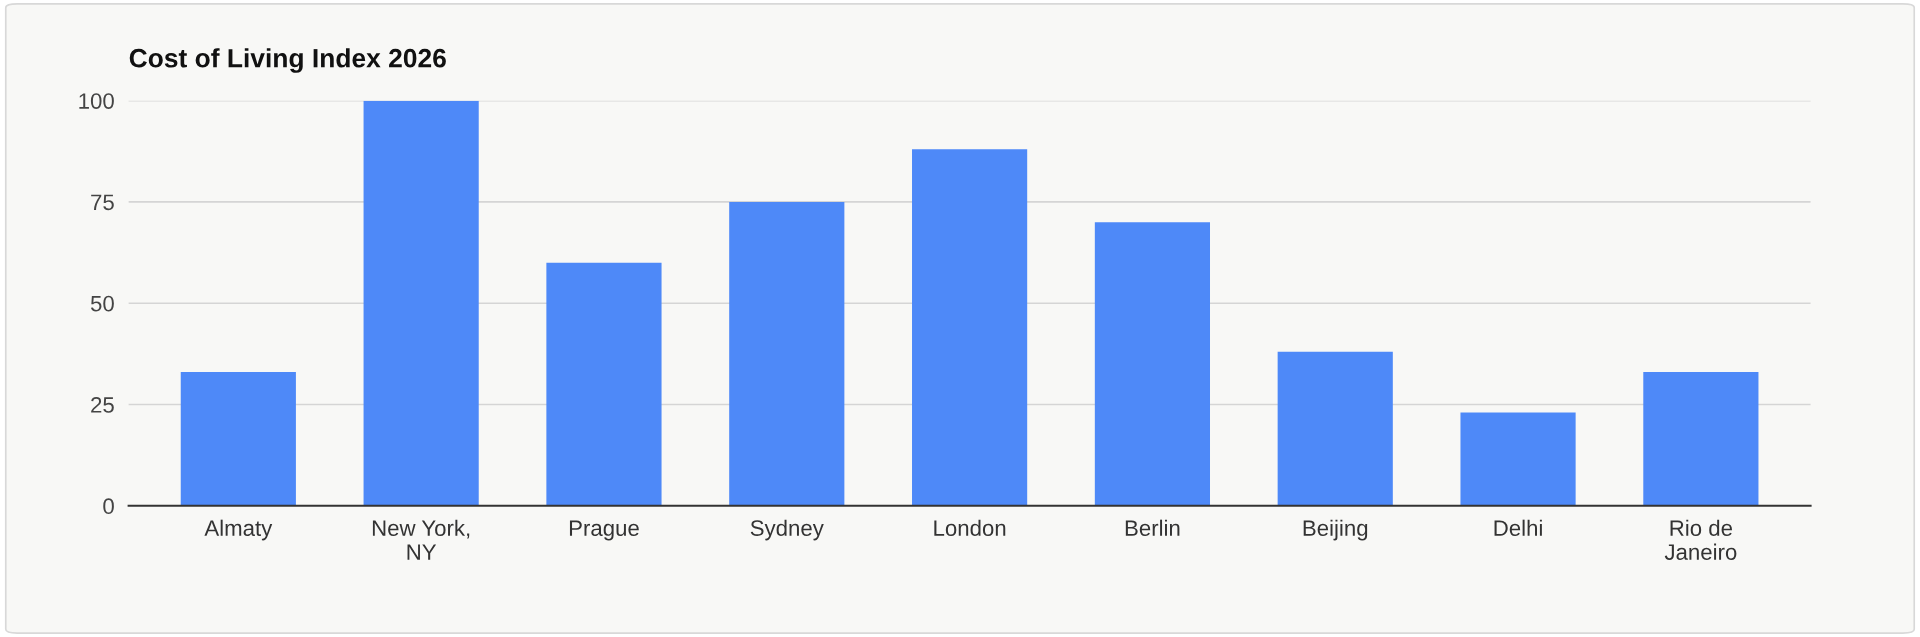 The height and width of the screenshot is (637, 1920). What do you see at coordinates (970, 527) in the screenshot?
I see `x-tick-label: London` at bounding box center [970, 527].